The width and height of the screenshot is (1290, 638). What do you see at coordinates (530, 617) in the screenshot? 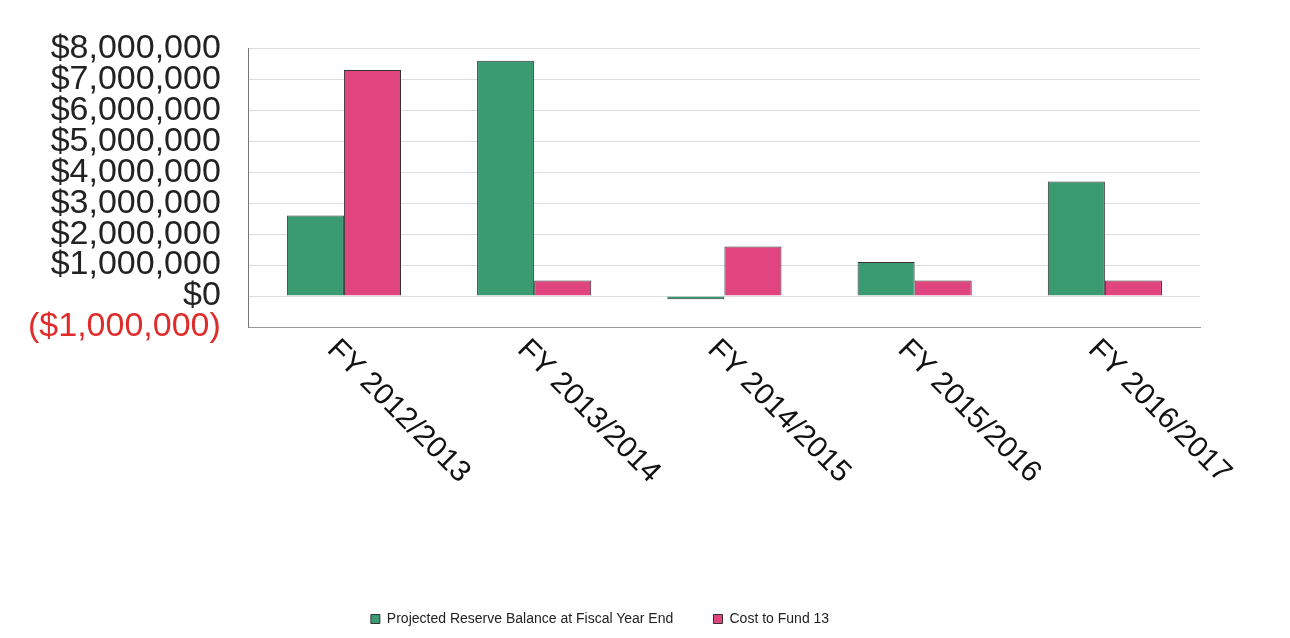
I see `legend-label: Projected Reserve Balance at Fiscal Year End` at bounding box center [530, 617].